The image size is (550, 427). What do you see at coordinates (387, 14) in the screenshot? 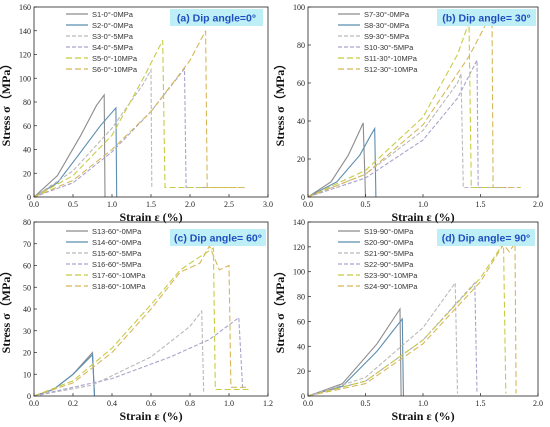
I see `legend-label: S7-30°-0MPa` at bounding box center [387, 14].